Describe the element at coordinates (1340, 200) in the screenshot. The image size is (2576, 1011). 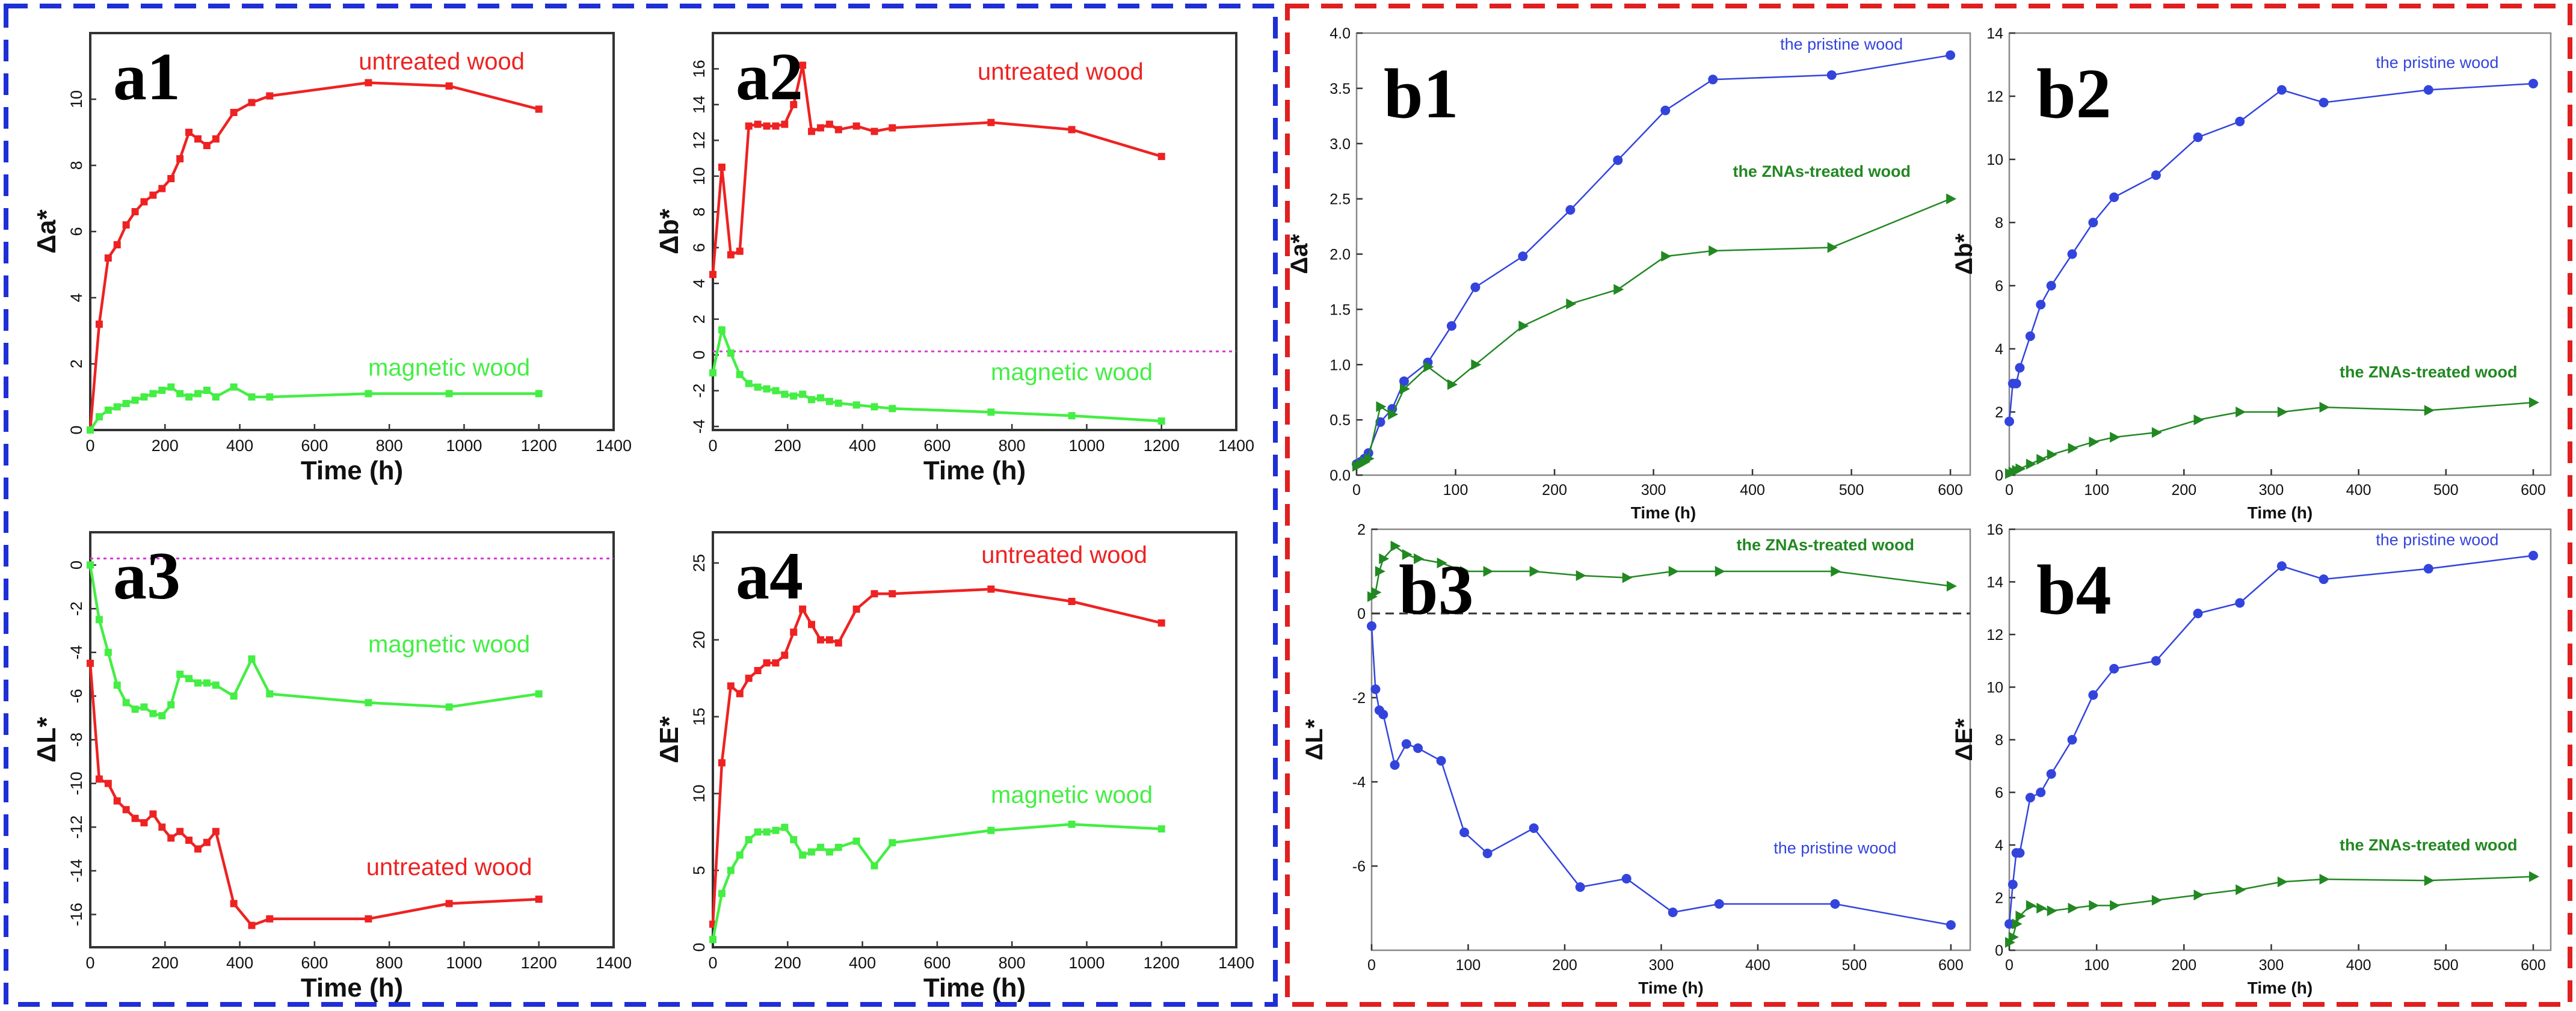
I see `y-tick-label: 2.5` at that location.